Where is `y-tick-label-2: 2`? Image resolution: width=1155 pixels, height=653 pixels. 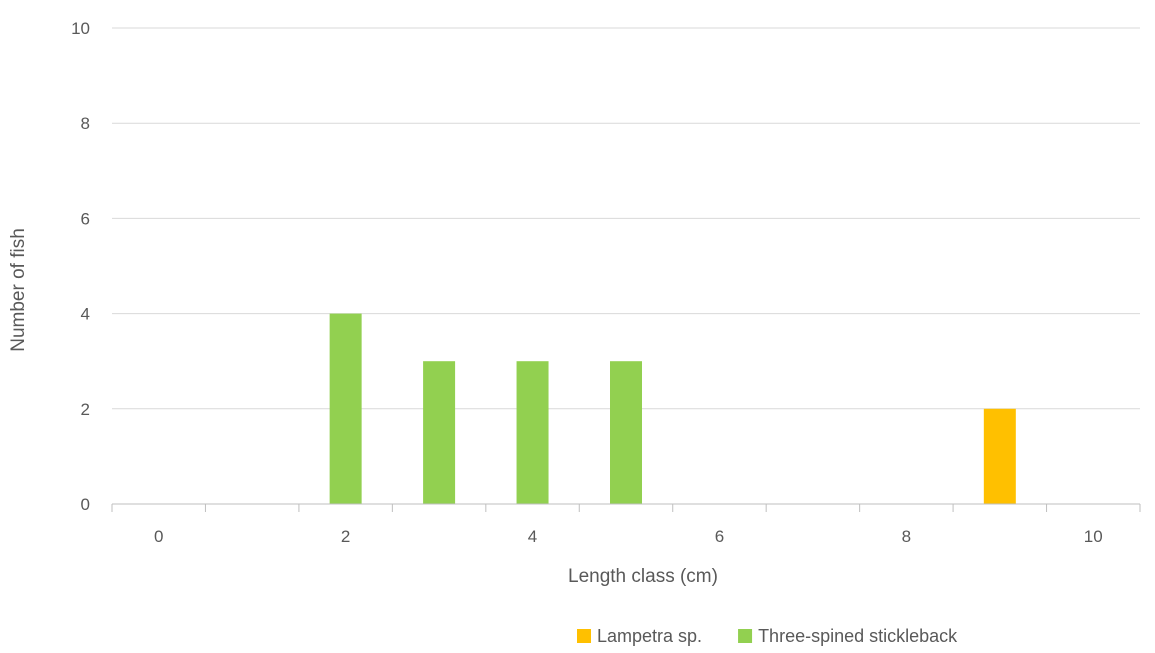 y-tick-label-2: 2 is located at coordinates (85, 409).